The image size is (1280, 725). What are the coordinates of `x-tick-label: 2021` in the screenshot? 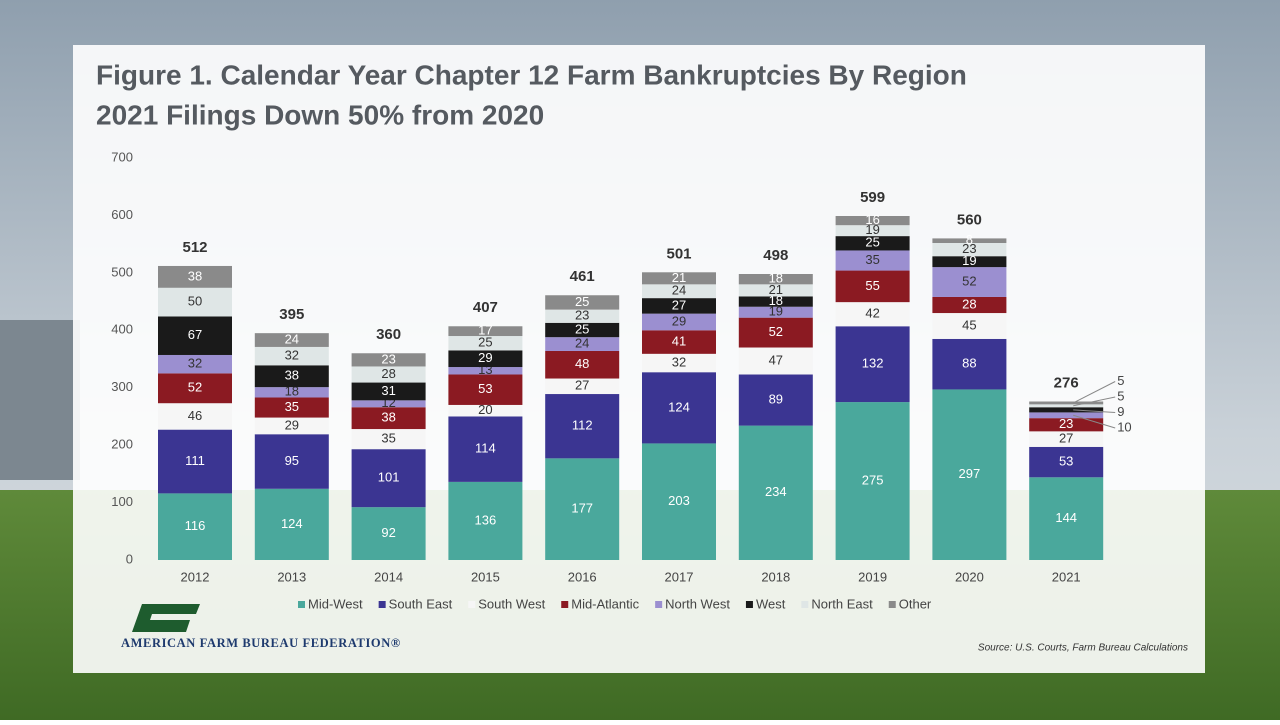 It's located at (1066, 576).